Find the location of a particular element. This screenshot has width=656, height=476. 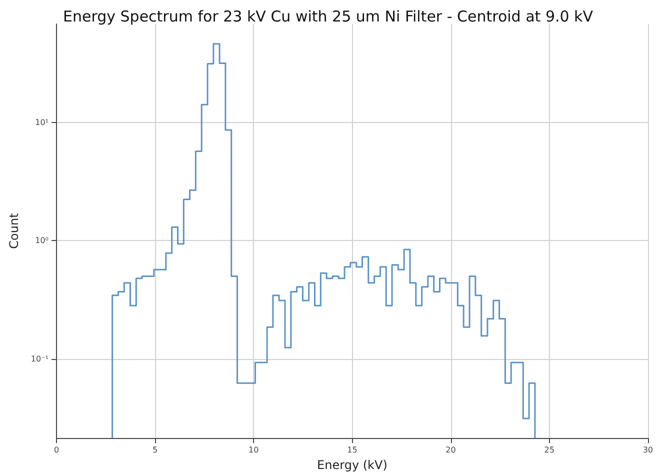

x-tick-label: 10 is located at coordinates (253, 450).